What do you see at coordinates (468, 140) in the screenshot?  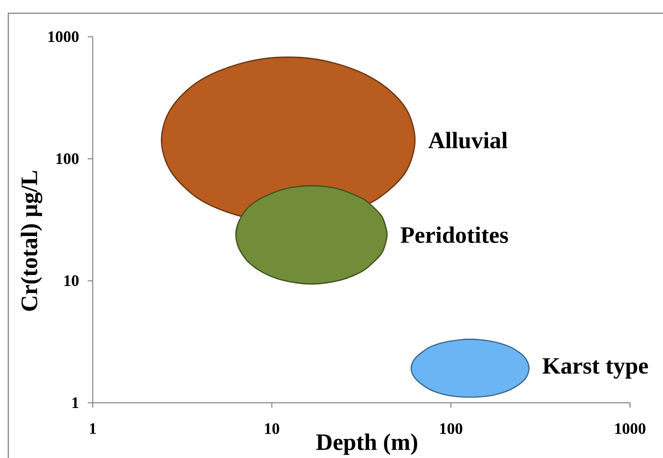 I see `annotation: Alluvial` at bounding box center [468, 140].